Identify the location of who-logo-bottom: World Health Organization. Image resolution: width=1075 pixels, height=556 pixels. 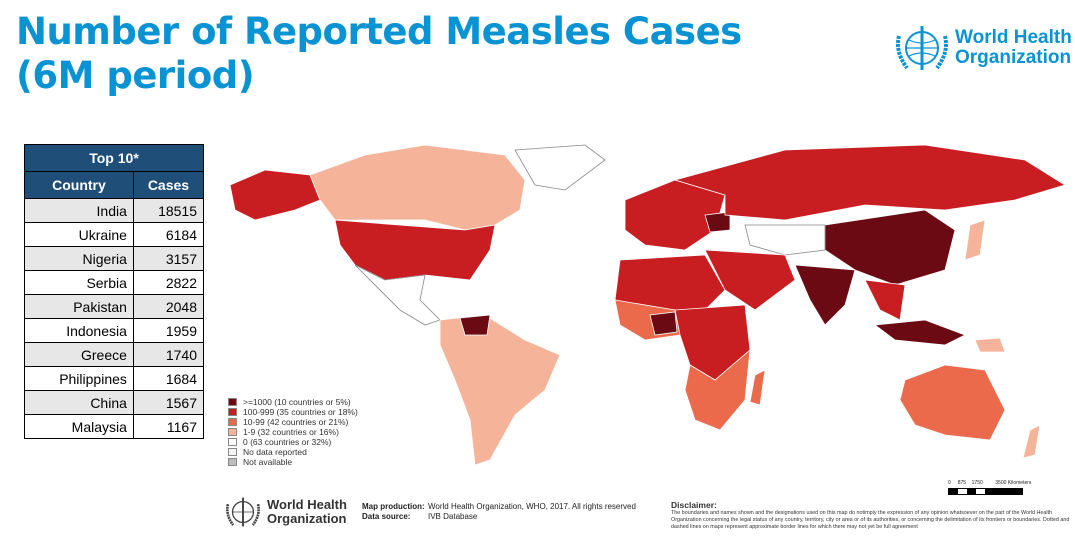
(285, 512).